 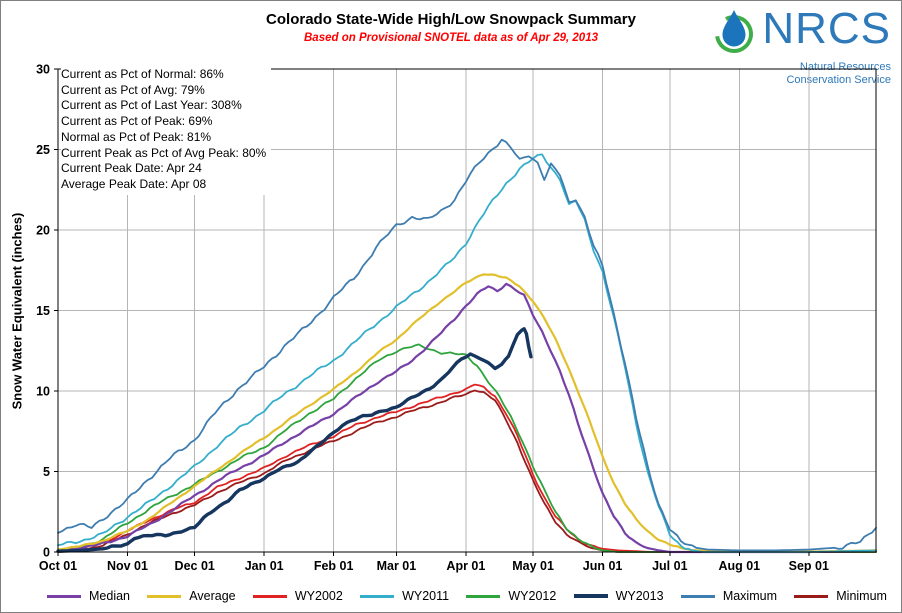 I want to click on legend-item-maximum: Maximum, so click(x=728, y=596).